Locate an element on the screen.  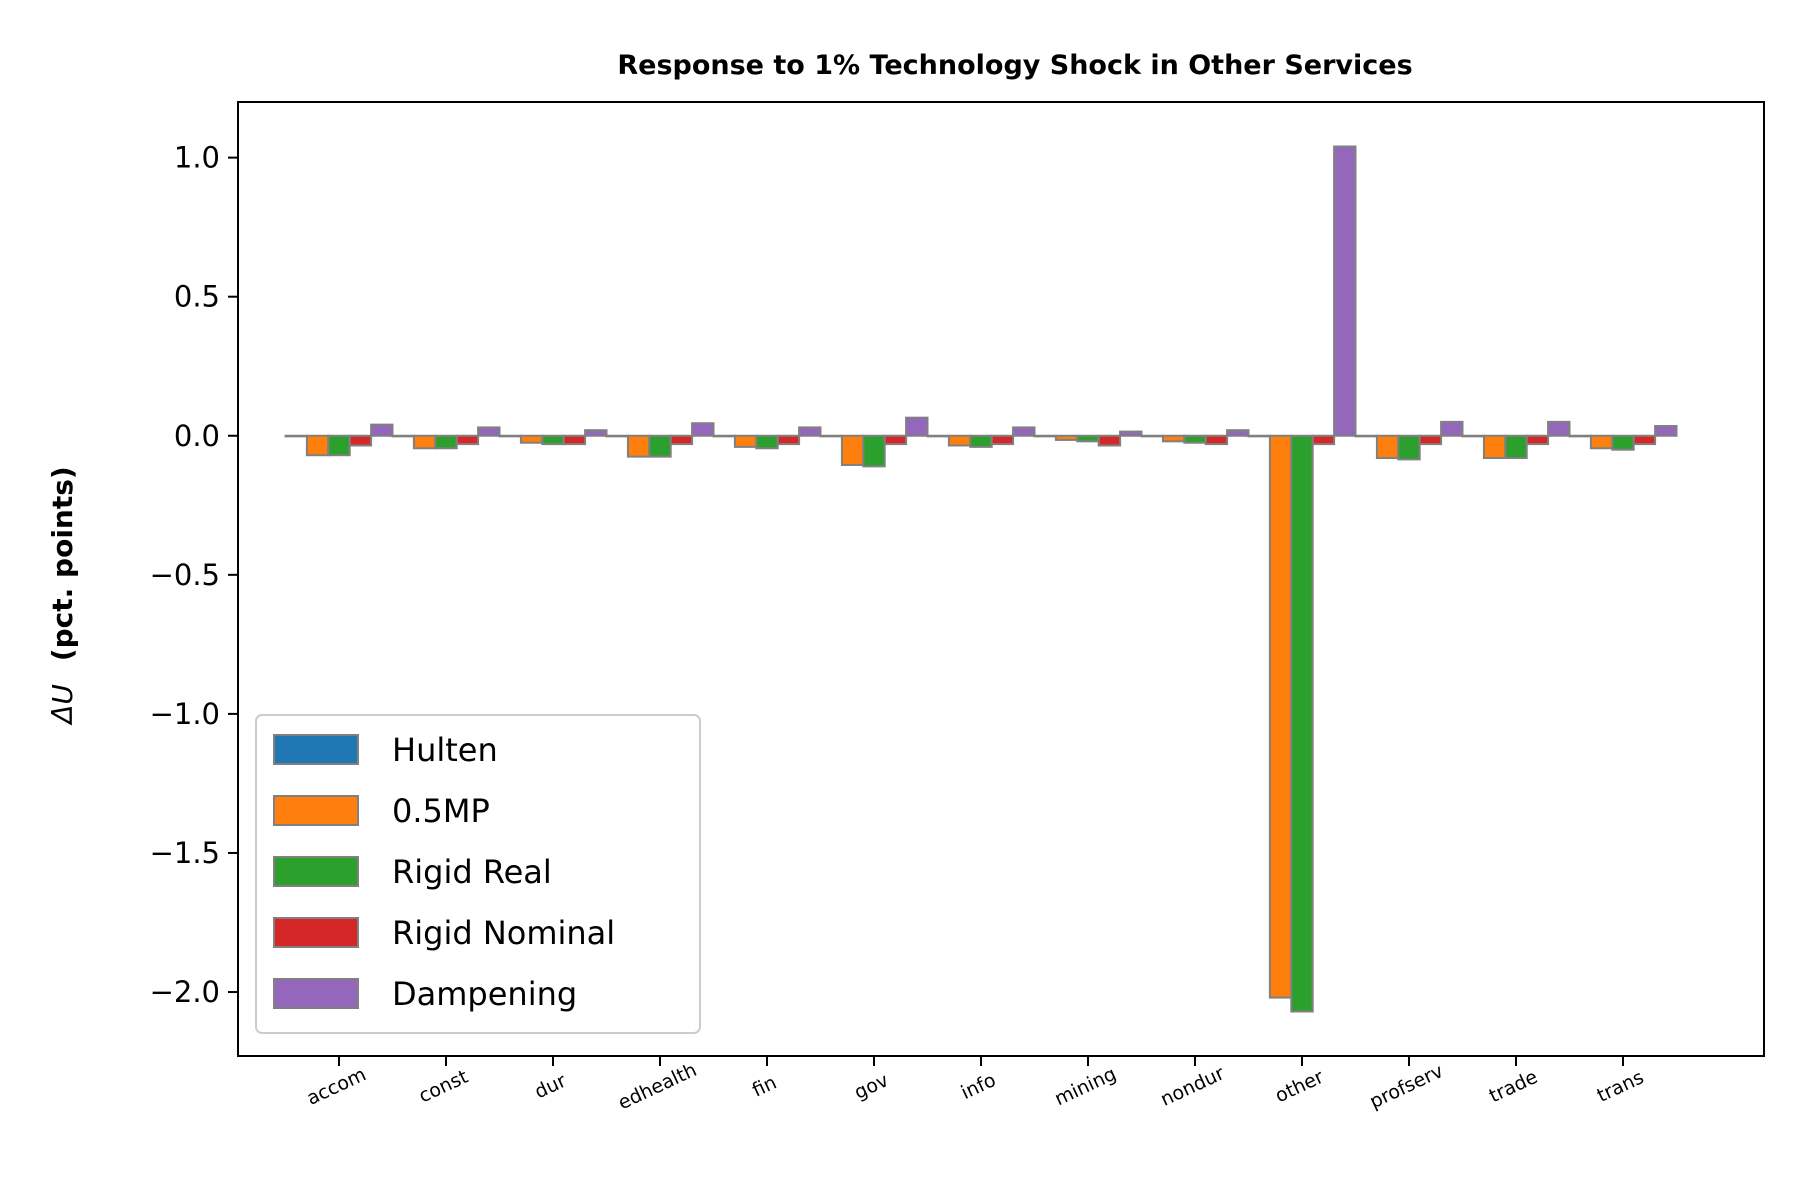
bar-rigid-real-dur is located at coordinates (553, 440).